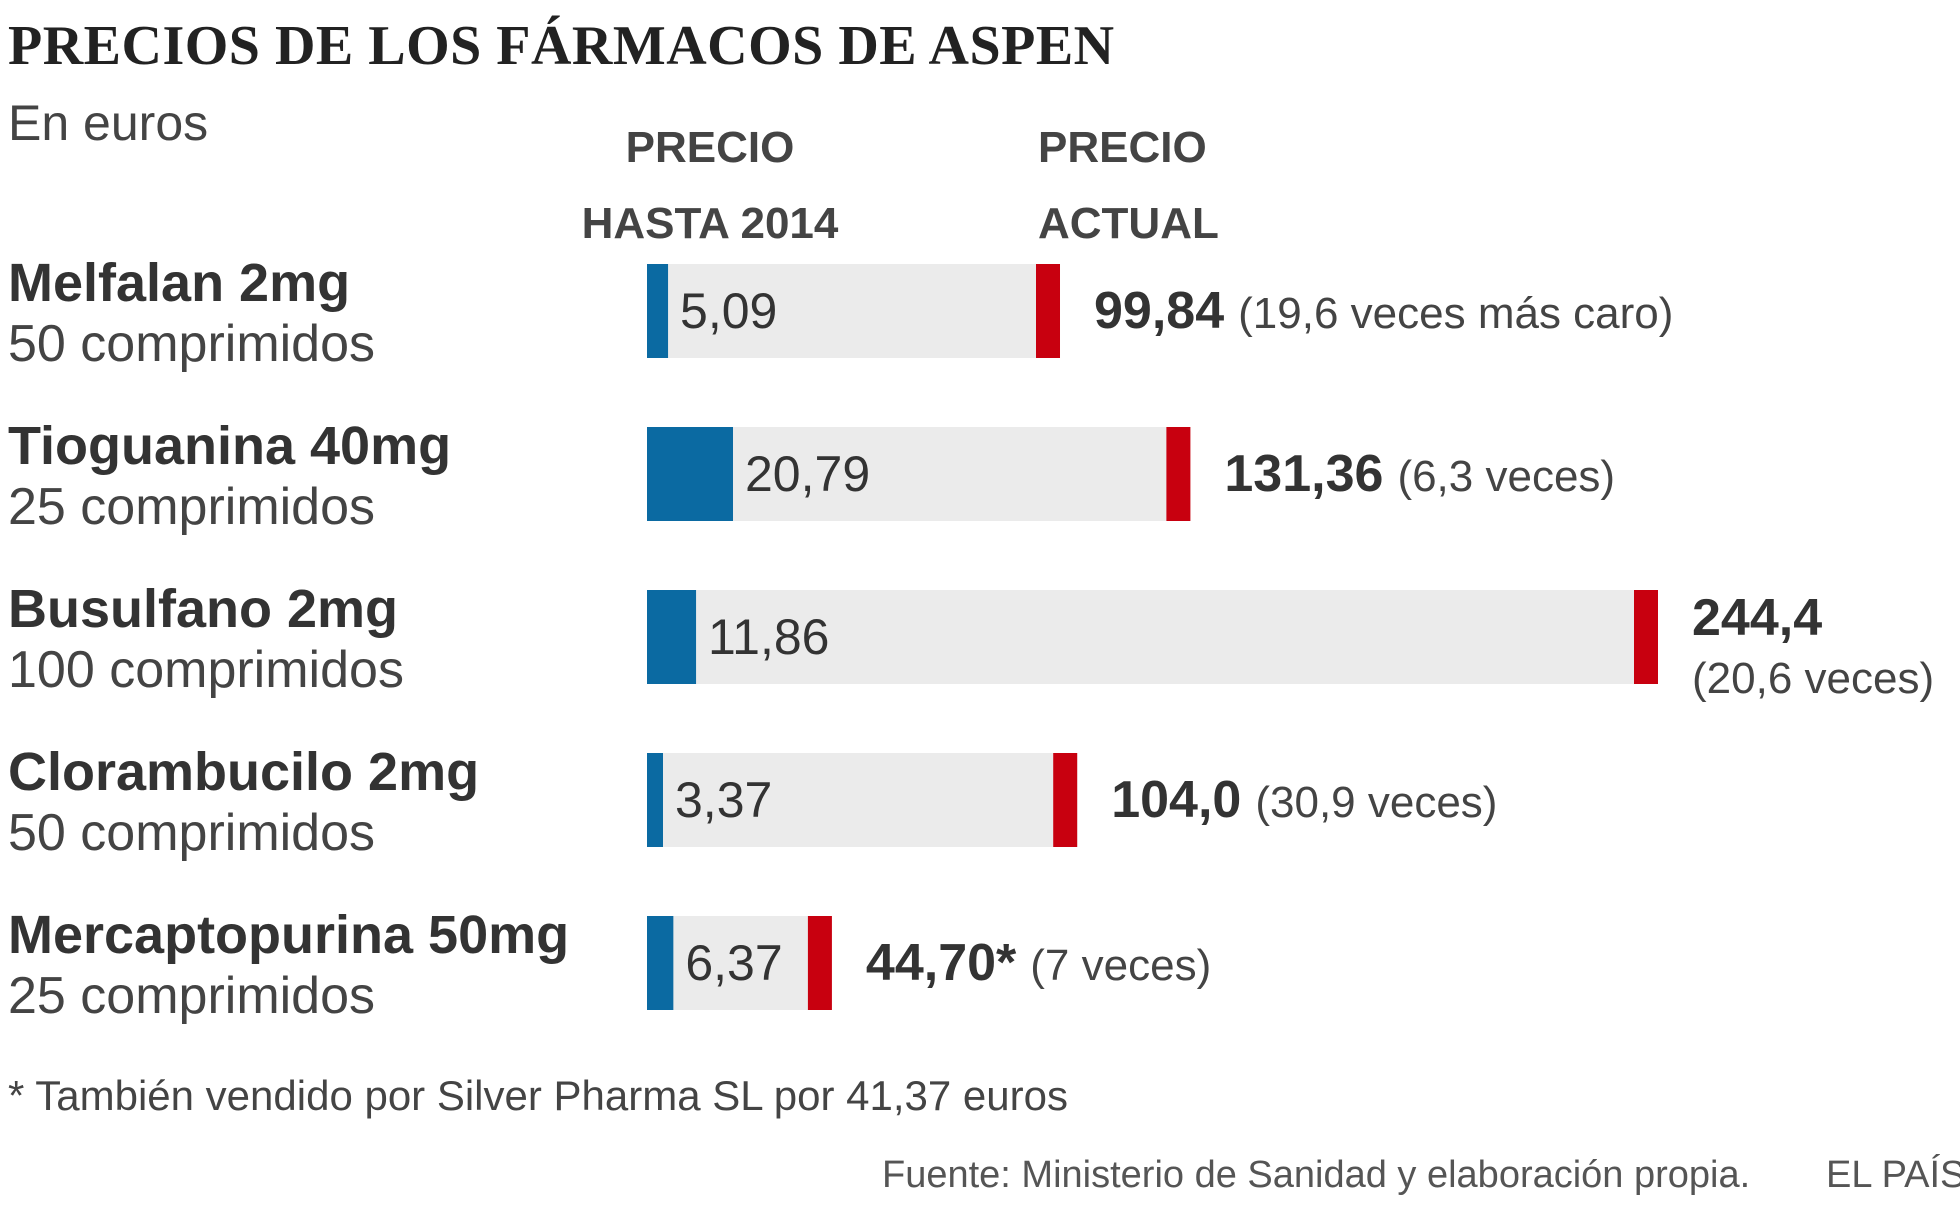 The height and width of the screenshot is (1222, 1960). I want to click on chart-subtitle: En euros, so click(108, 123).